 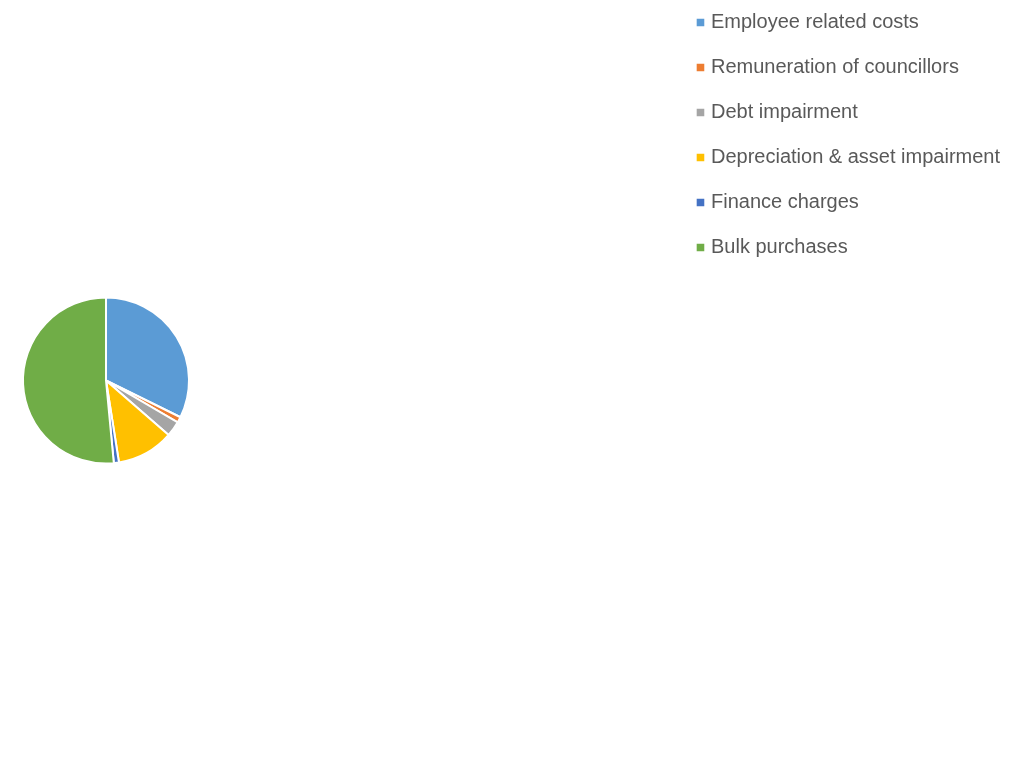 I want to click on legend-label: Remuneration of councillors, so click(x=835, y=66).